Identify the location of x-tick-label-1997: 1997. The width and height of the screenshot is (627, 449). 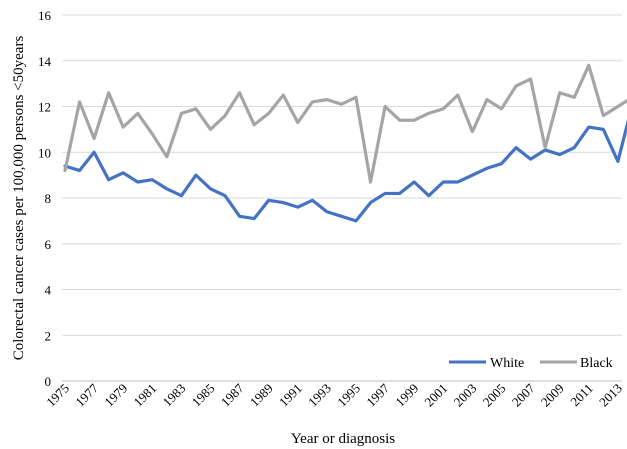
(377, 394).